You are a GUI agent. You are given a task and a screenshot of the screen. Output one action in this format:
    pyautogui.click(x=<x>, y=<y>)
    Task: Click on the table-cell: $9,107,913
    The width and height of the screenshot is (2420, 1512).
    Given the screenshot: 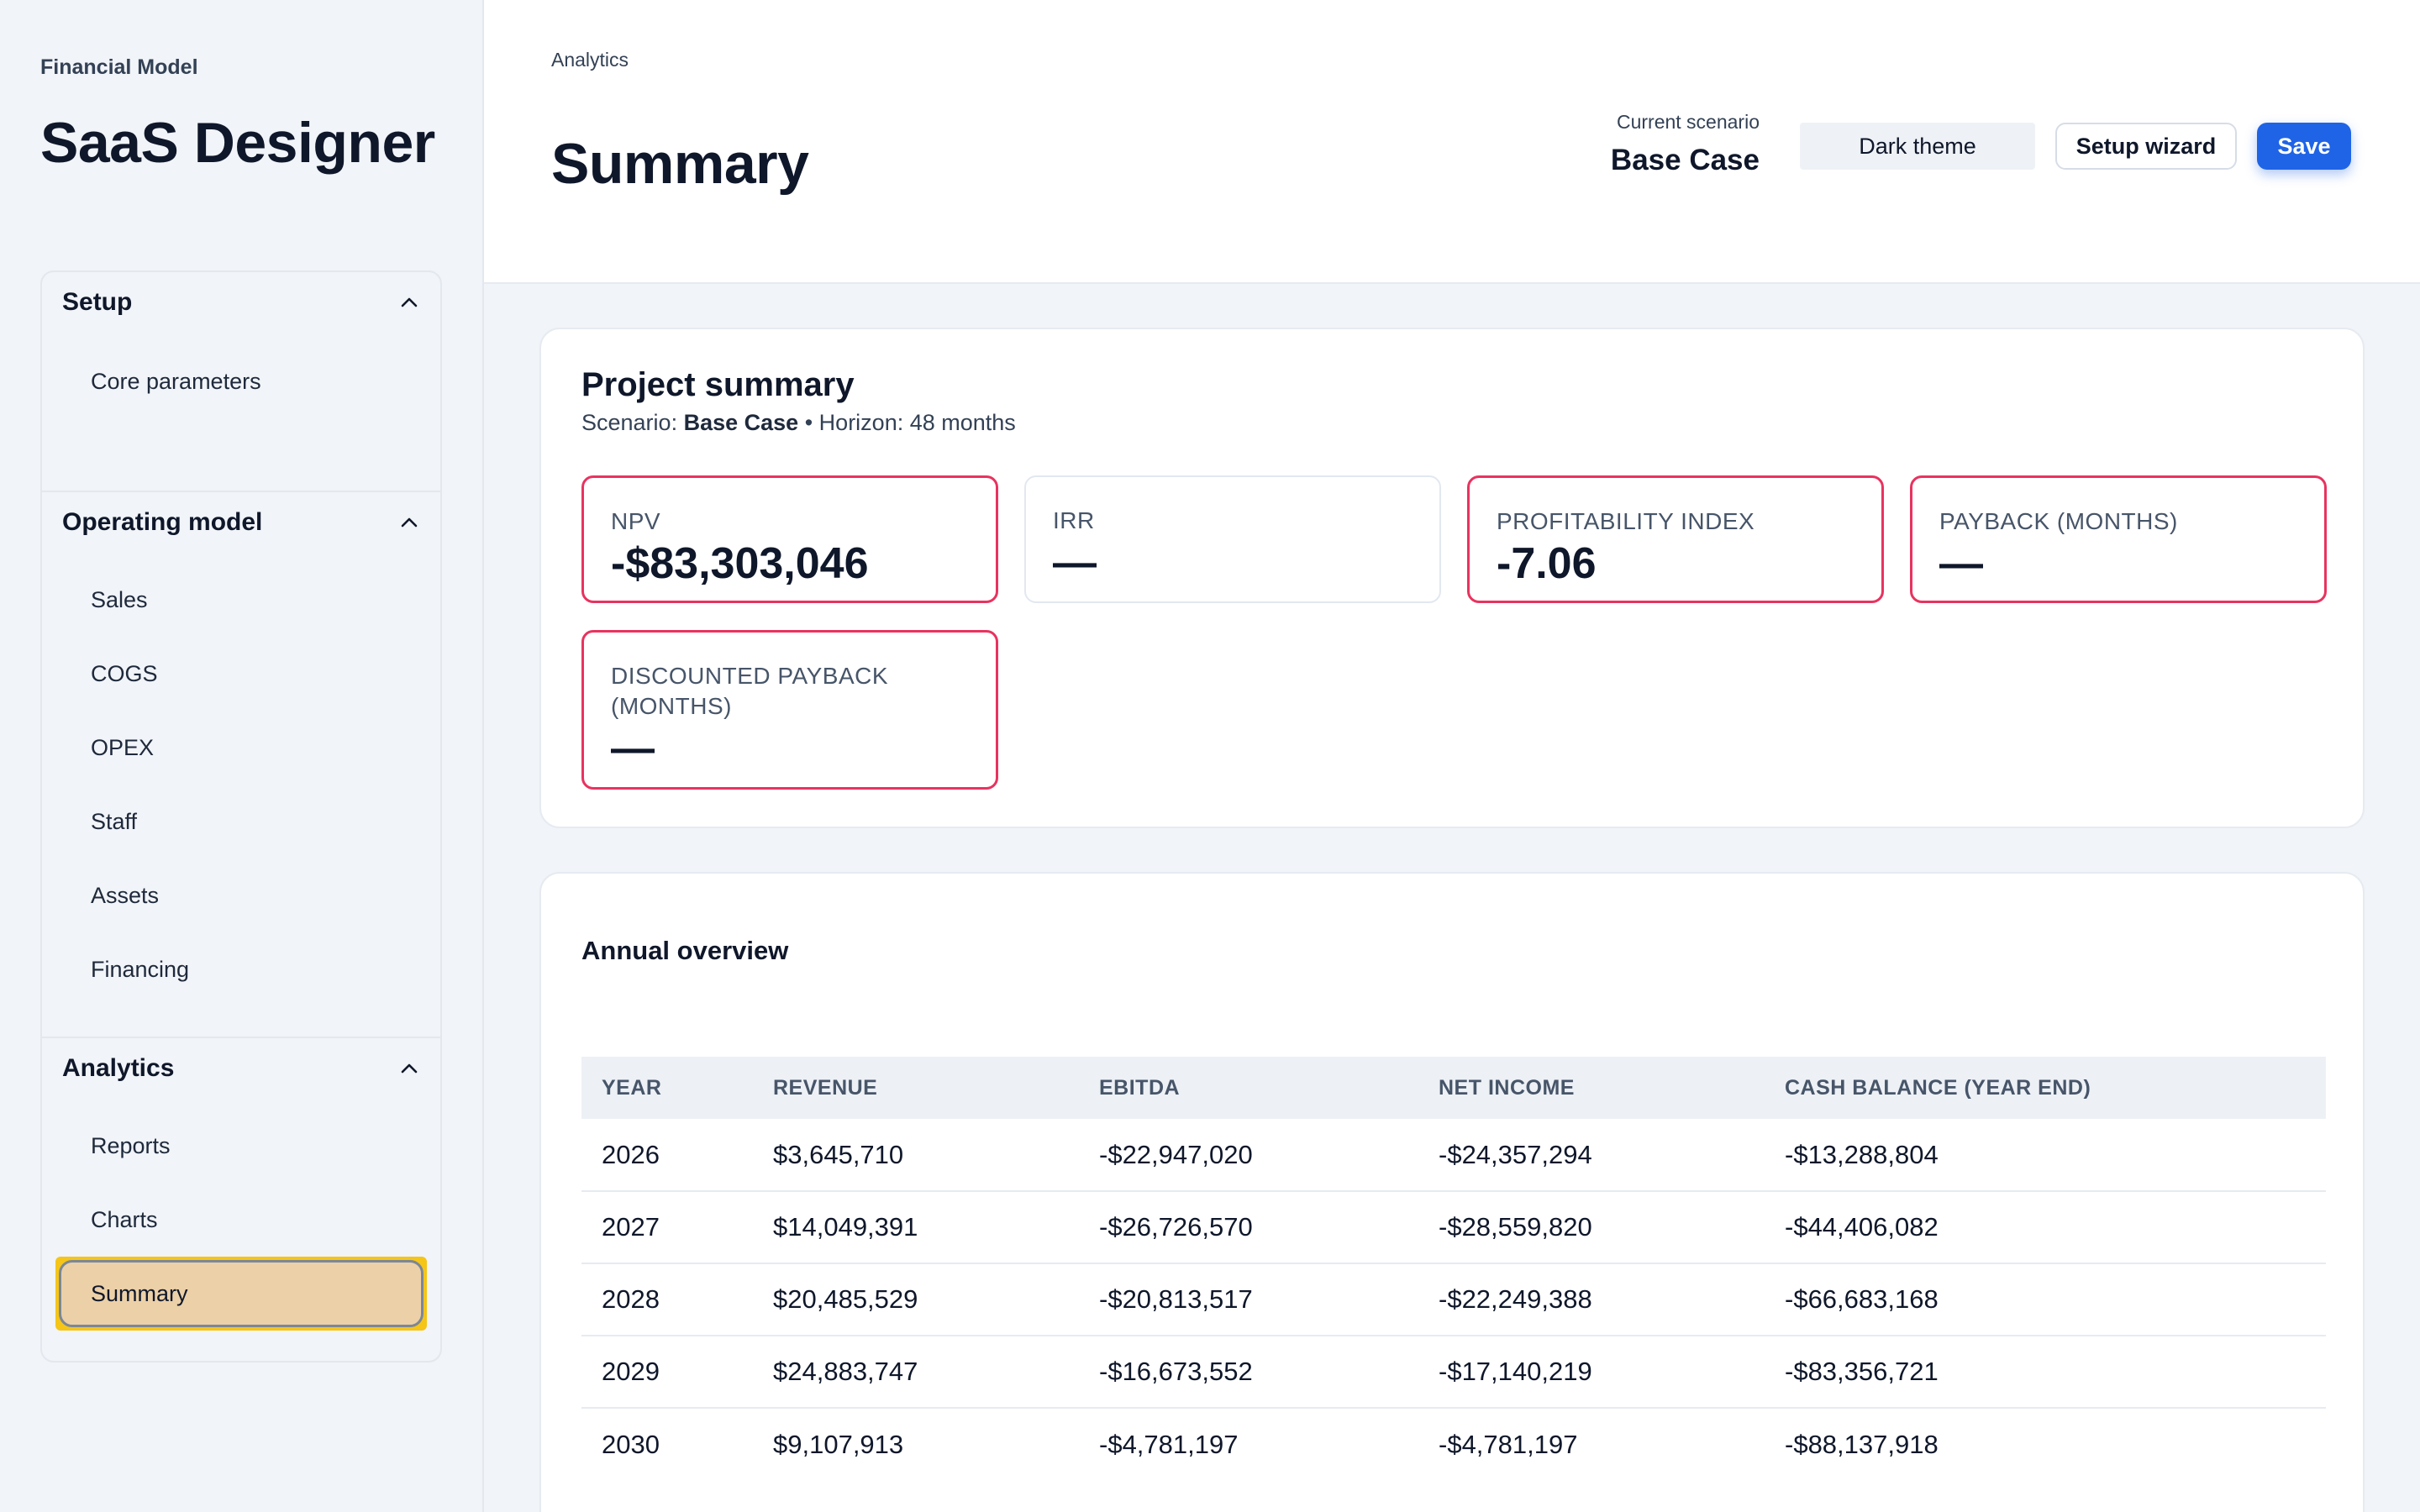 What is the action you would take?
    pyautogui.click(x=839, y=1444)
    